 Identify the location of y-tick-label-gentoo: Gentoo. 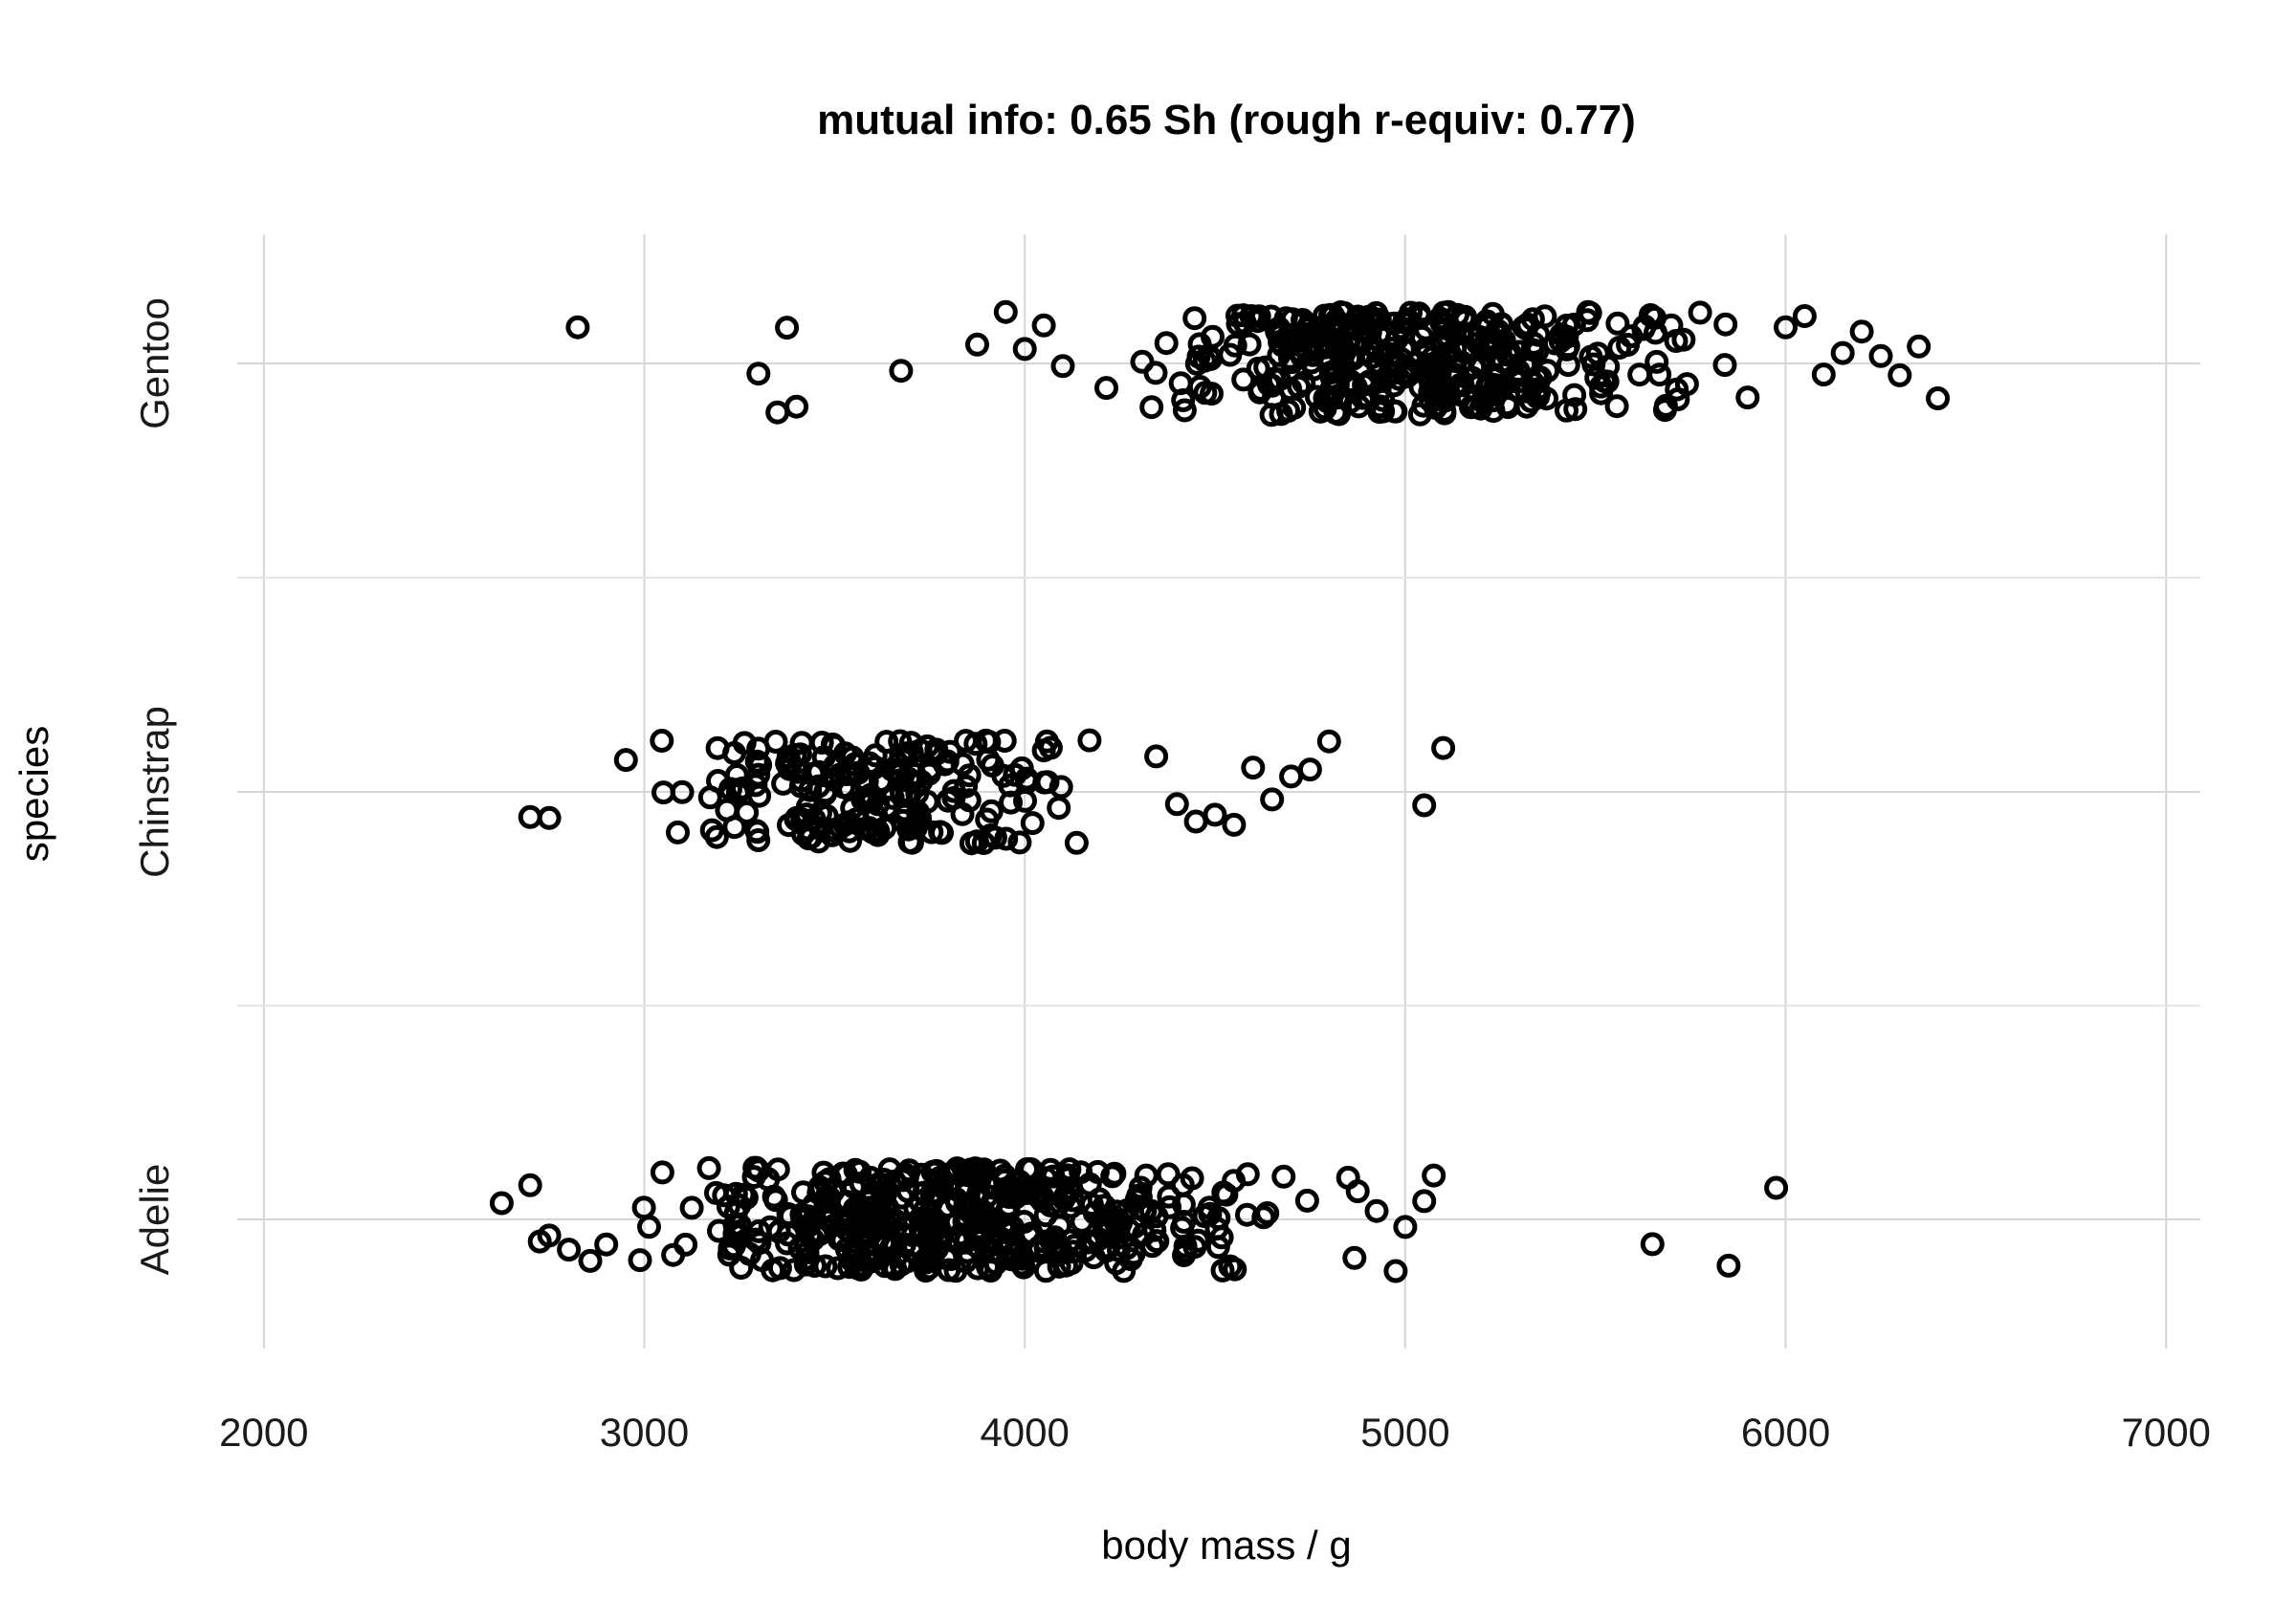
(155, 363).